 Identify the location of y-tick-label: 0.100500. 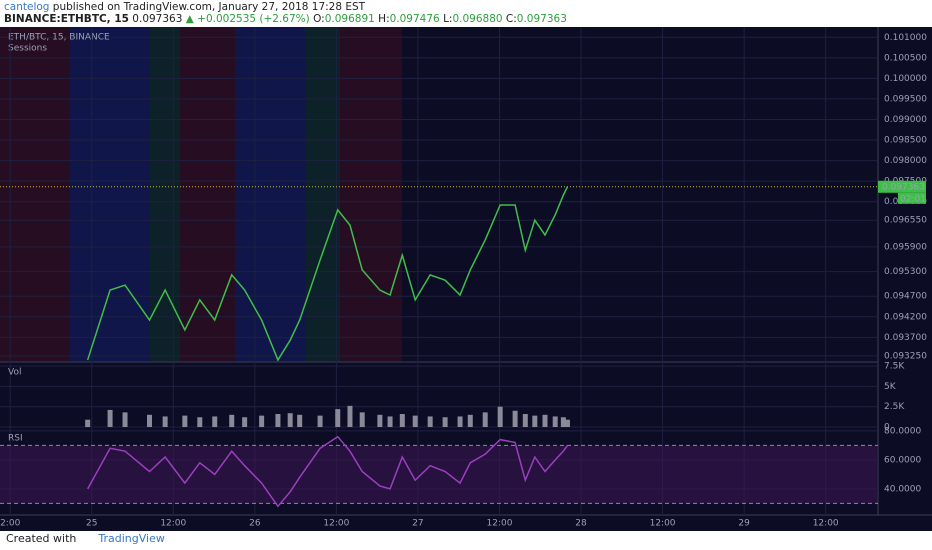
(905, 58).